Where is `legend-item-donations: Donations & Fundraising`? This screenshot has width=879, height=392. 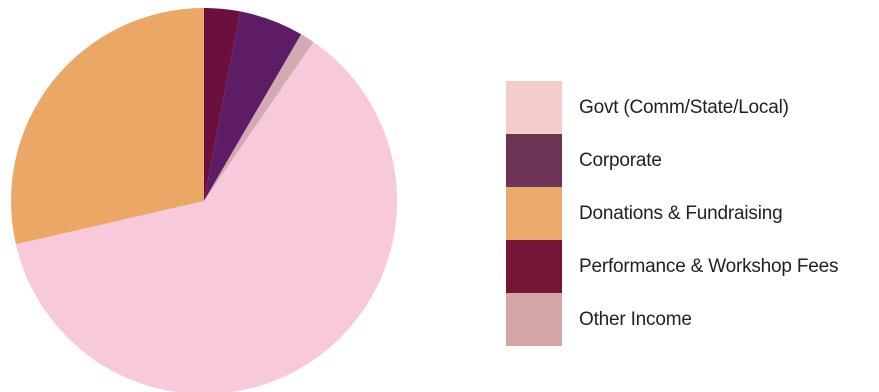 legend-item-donations: Donations & Fundraising is located at coordinates (691, 213).